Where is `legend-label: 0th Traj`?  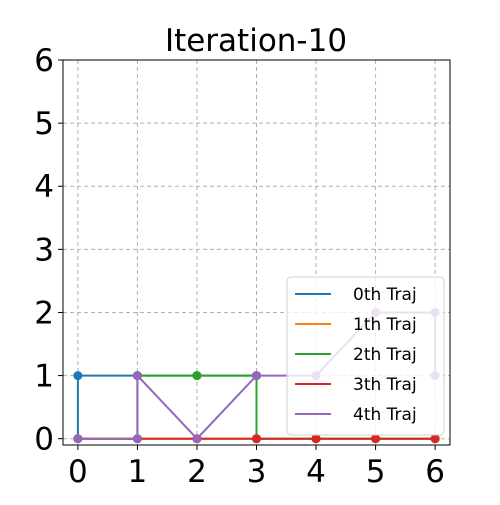 legend-label: 0th Traj is located at coordinates (385, 295).